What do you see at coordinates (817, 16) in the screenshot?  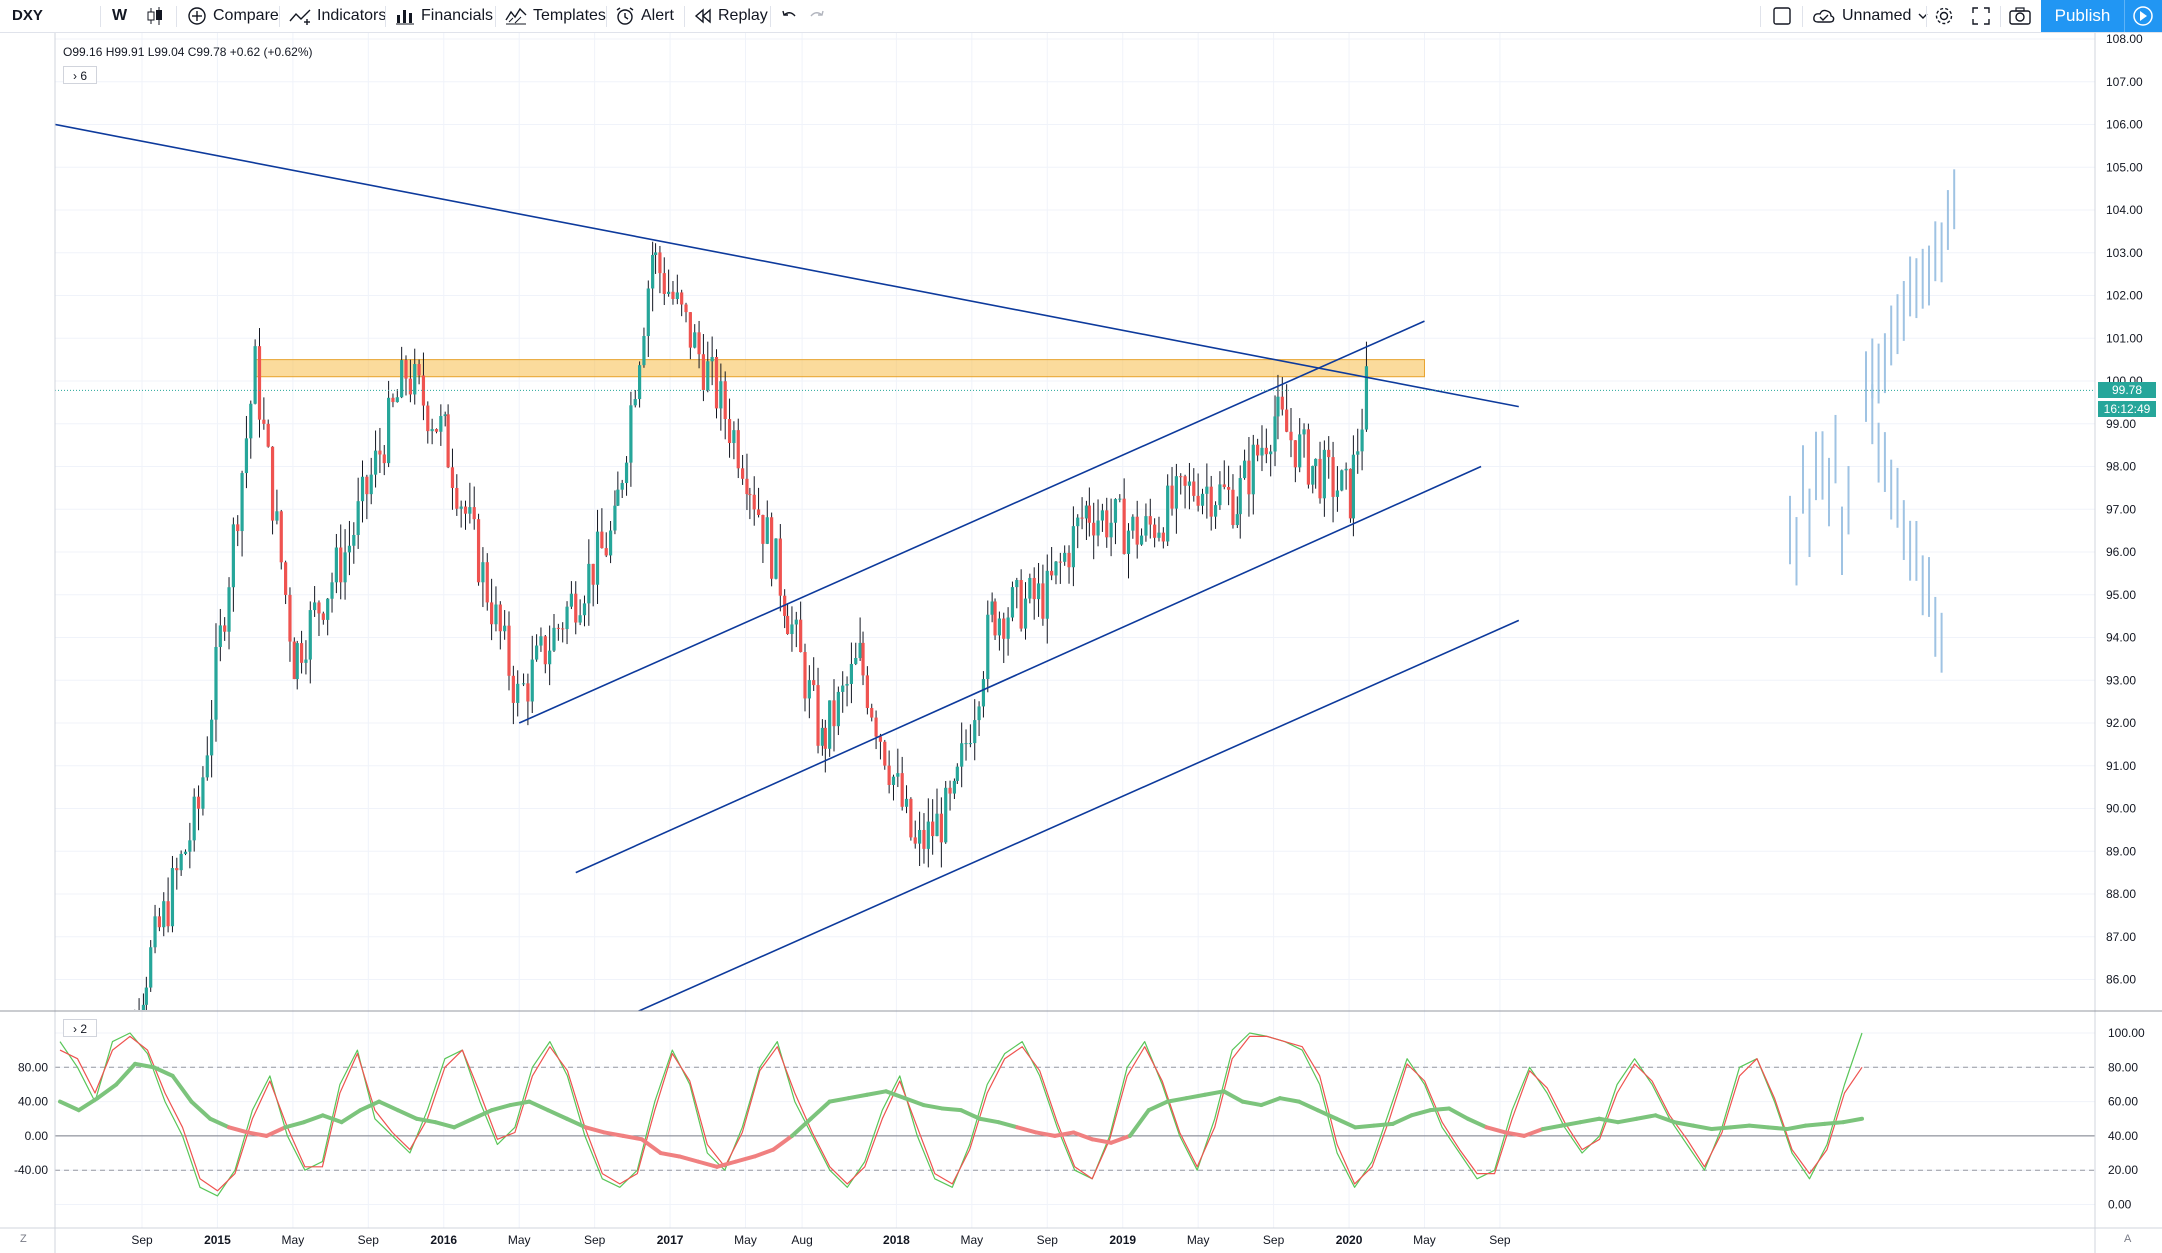 I see `redo-button` at bounding box center [817, 16].